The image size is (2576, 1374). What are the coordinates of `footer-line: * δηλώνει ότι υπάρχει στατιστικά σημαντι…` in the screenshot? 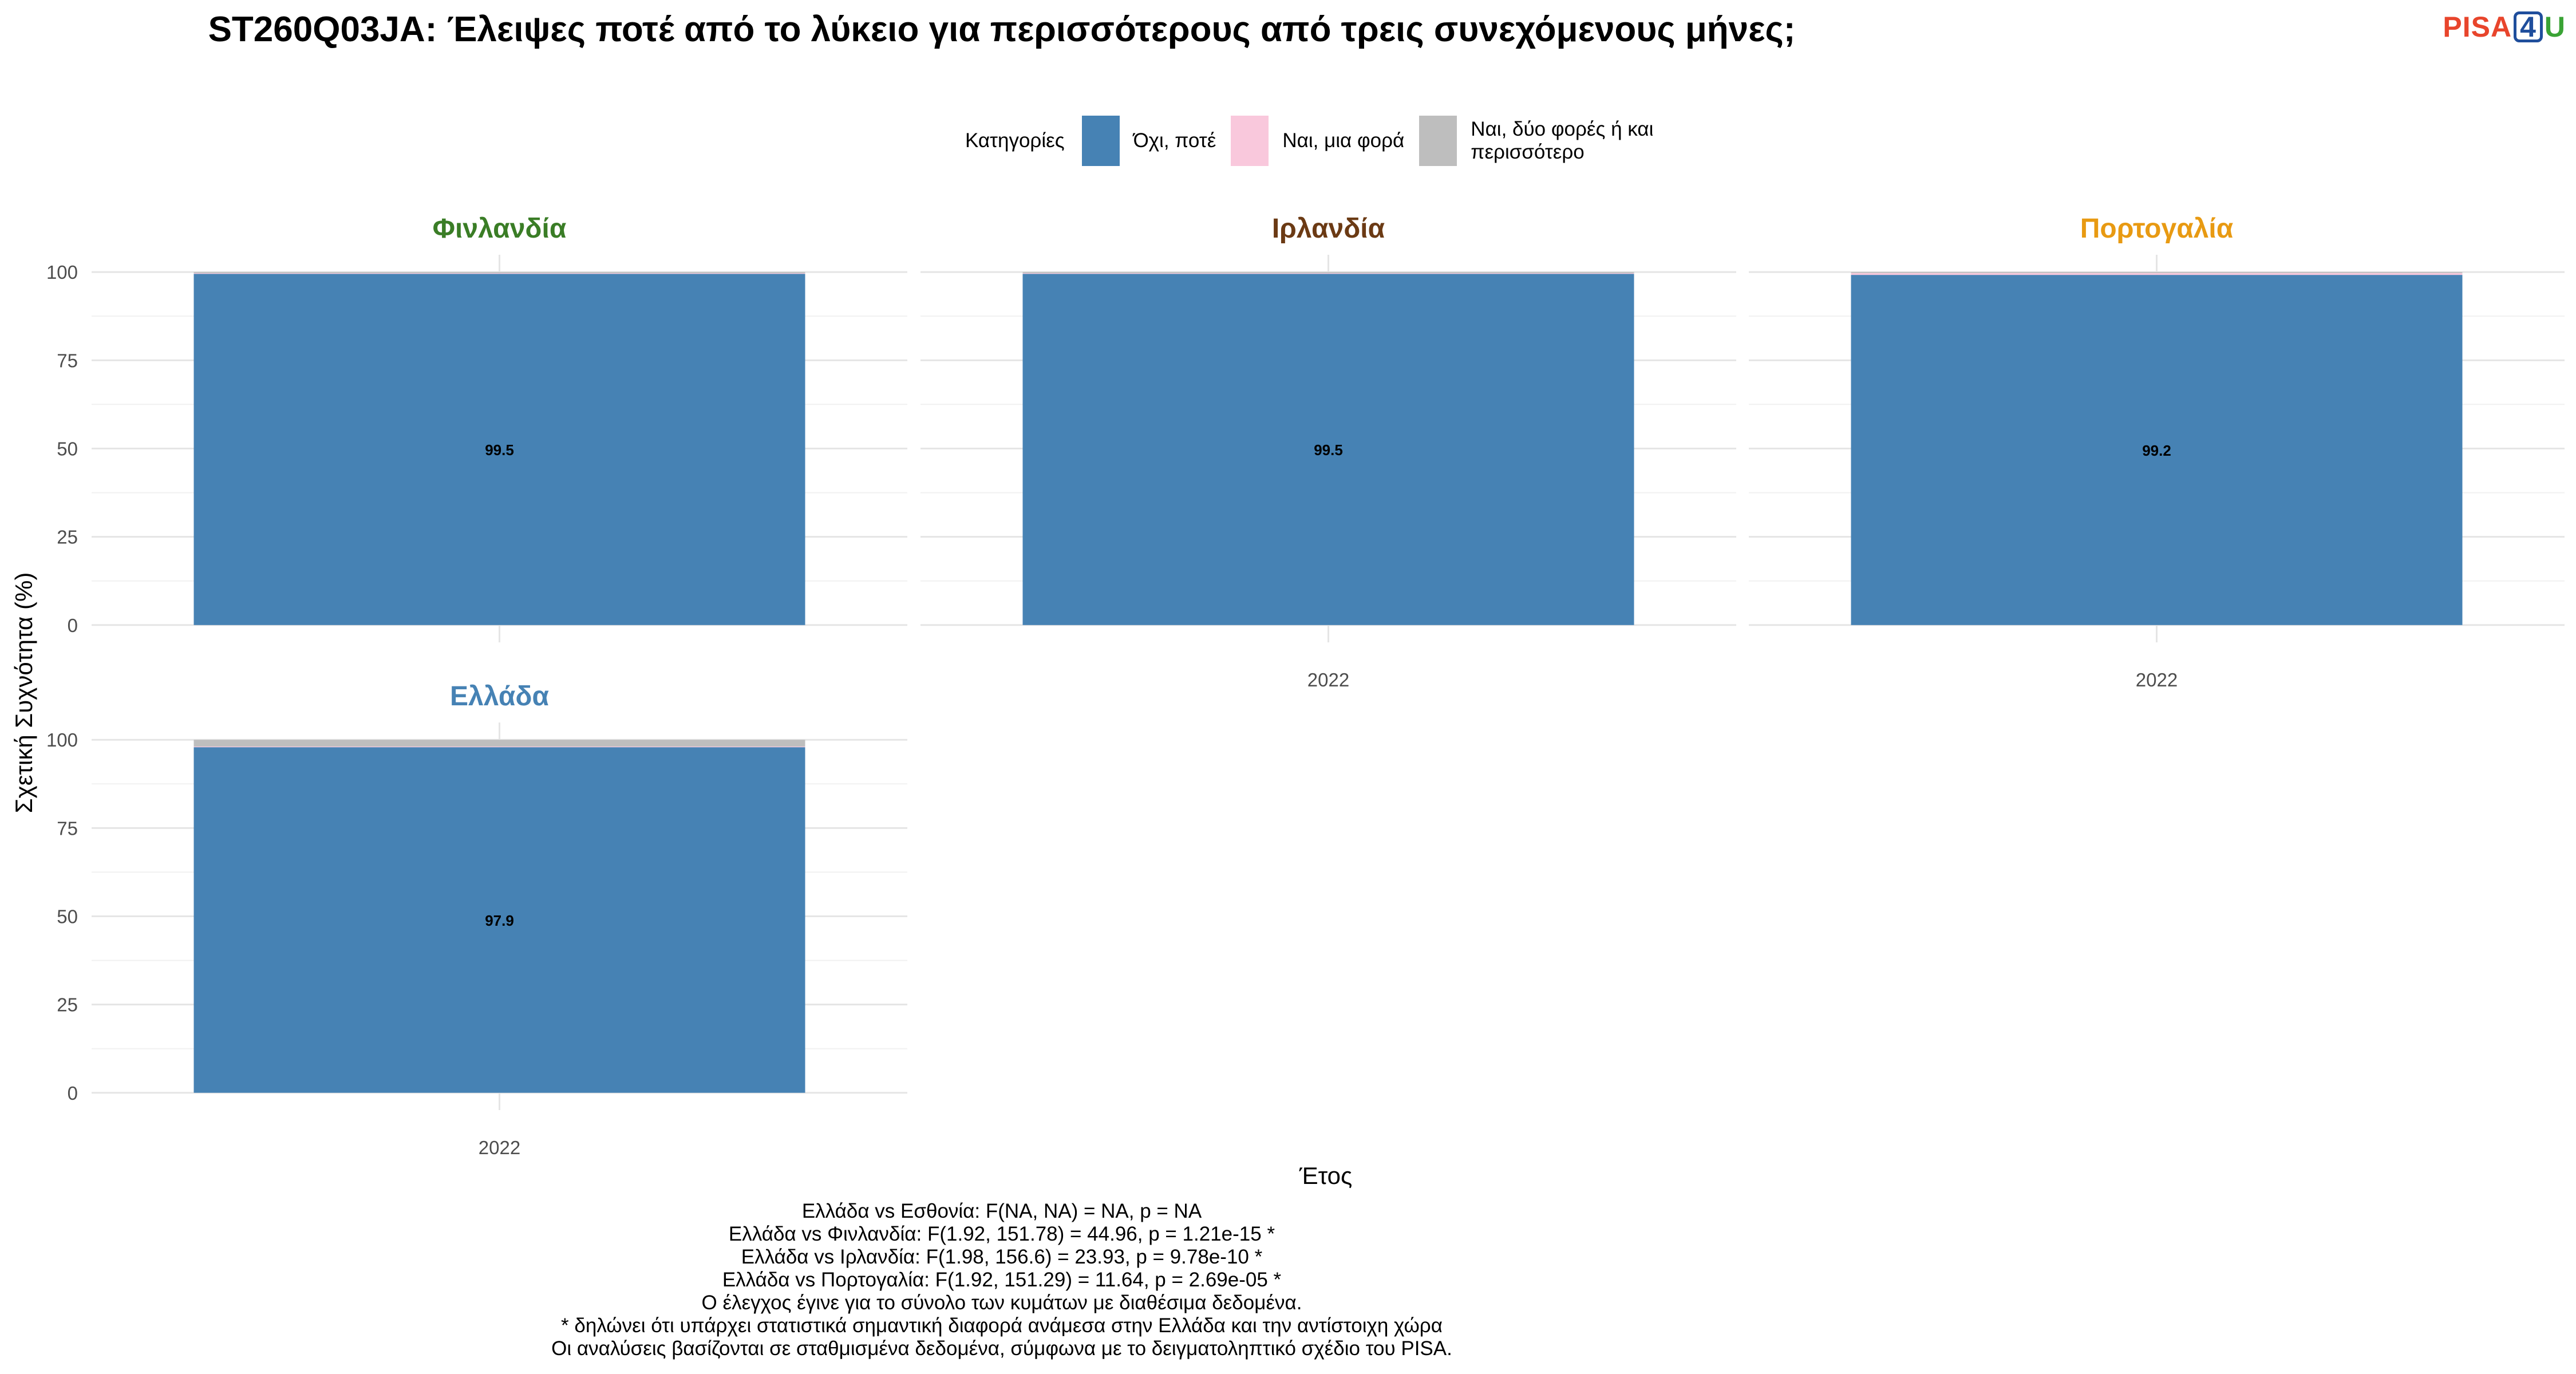 It's located at (1002, 1325).